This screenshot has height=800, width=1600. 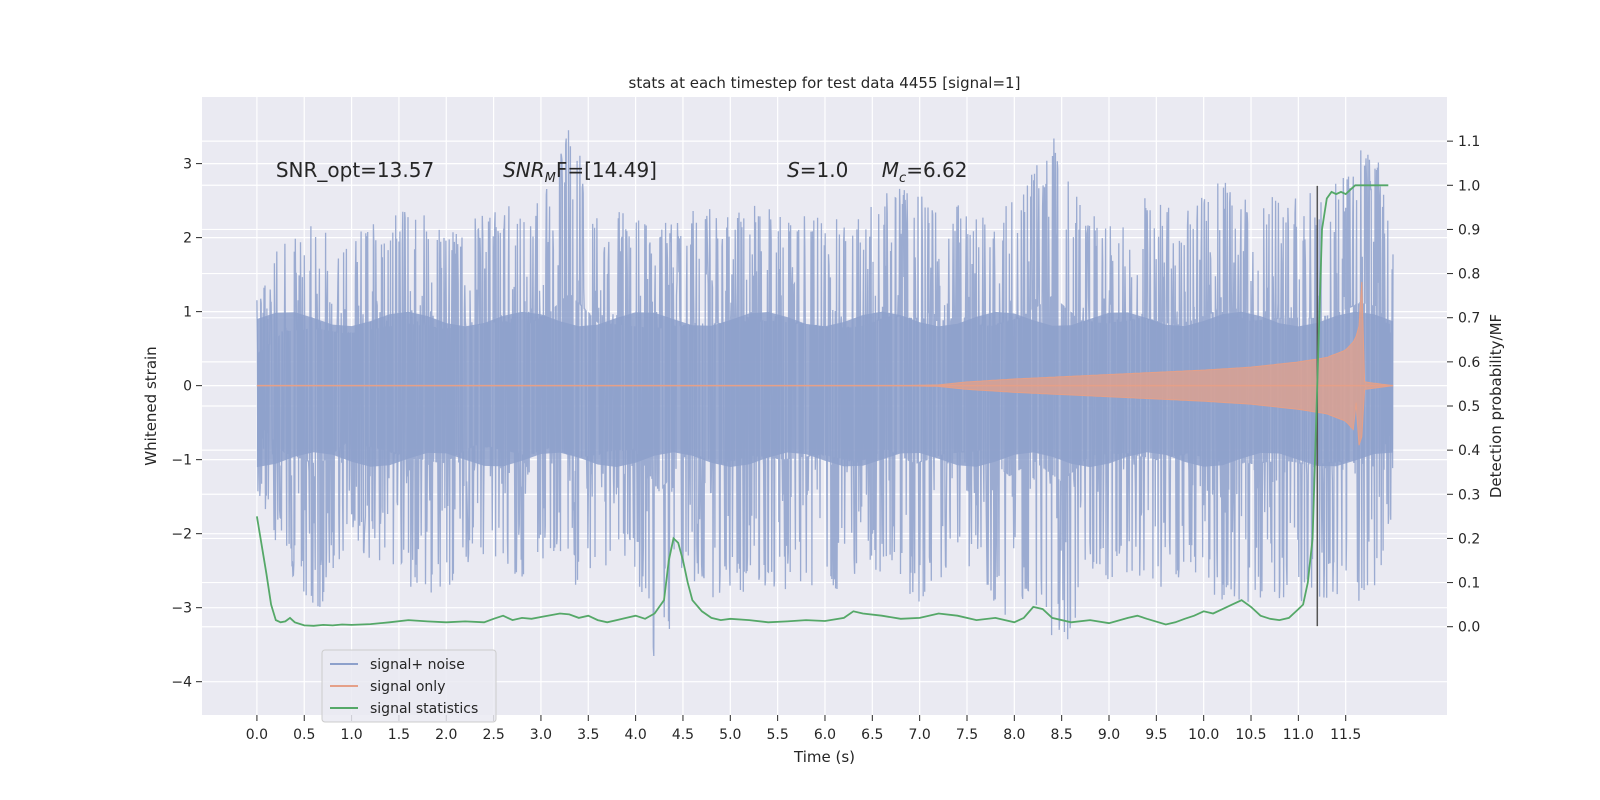 I want to click on y-right-tick-label: 0.6, so click(x=1469, y=363).